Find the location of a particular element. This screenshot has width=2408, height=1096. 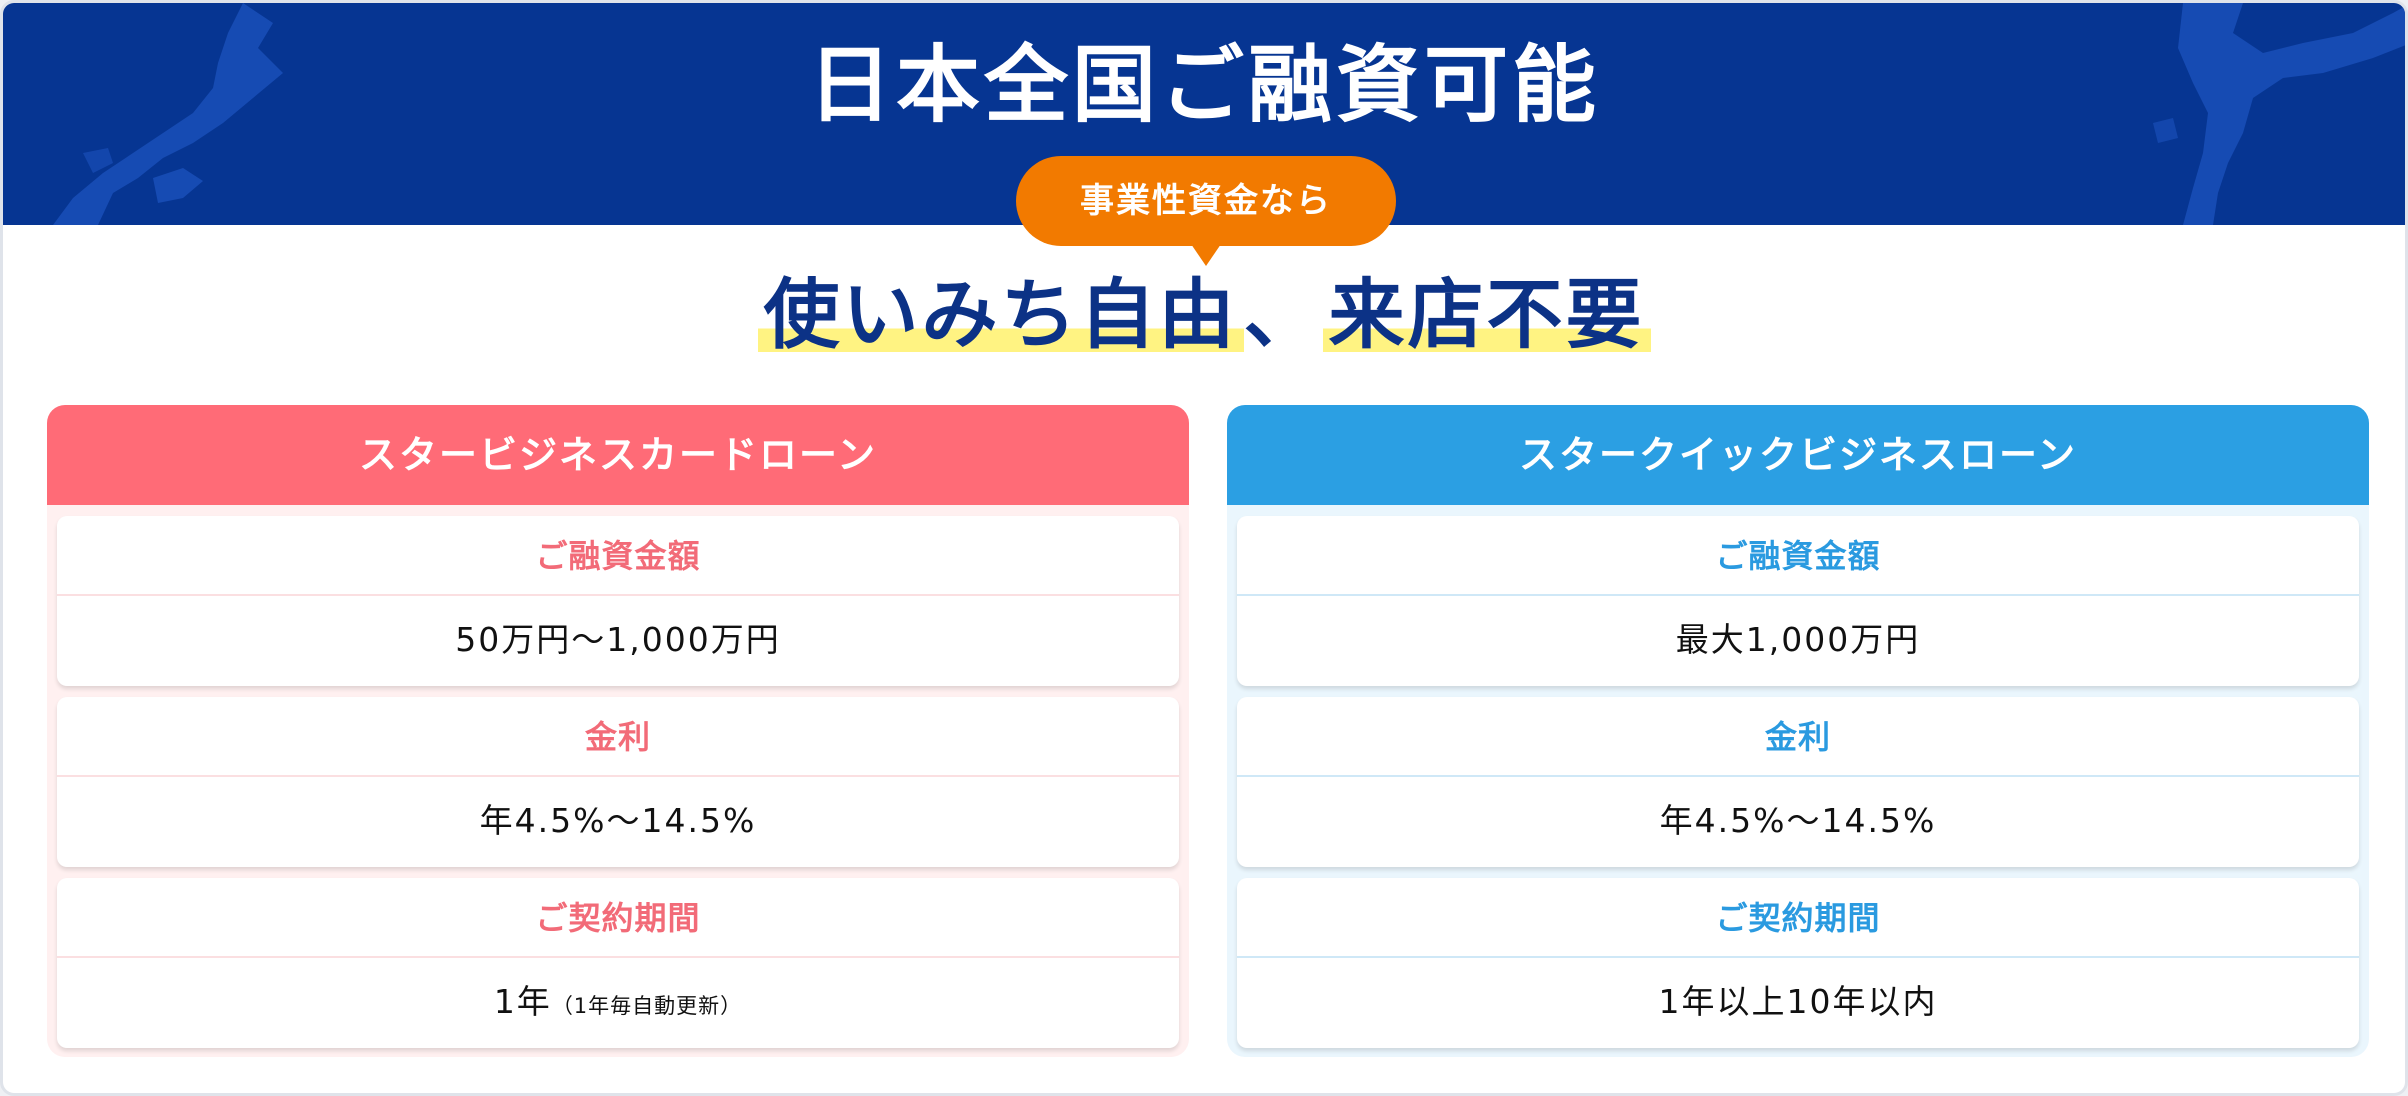

row-value: 50万円～1,000万円 is located at coordinates (618, 639).